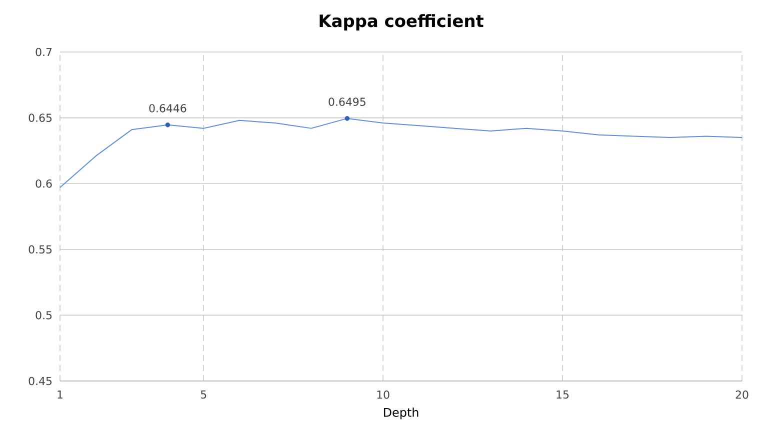 The height and width of the screenshot is (444, 764). I want to click on x-tick-label: 5, so click(203, 394).